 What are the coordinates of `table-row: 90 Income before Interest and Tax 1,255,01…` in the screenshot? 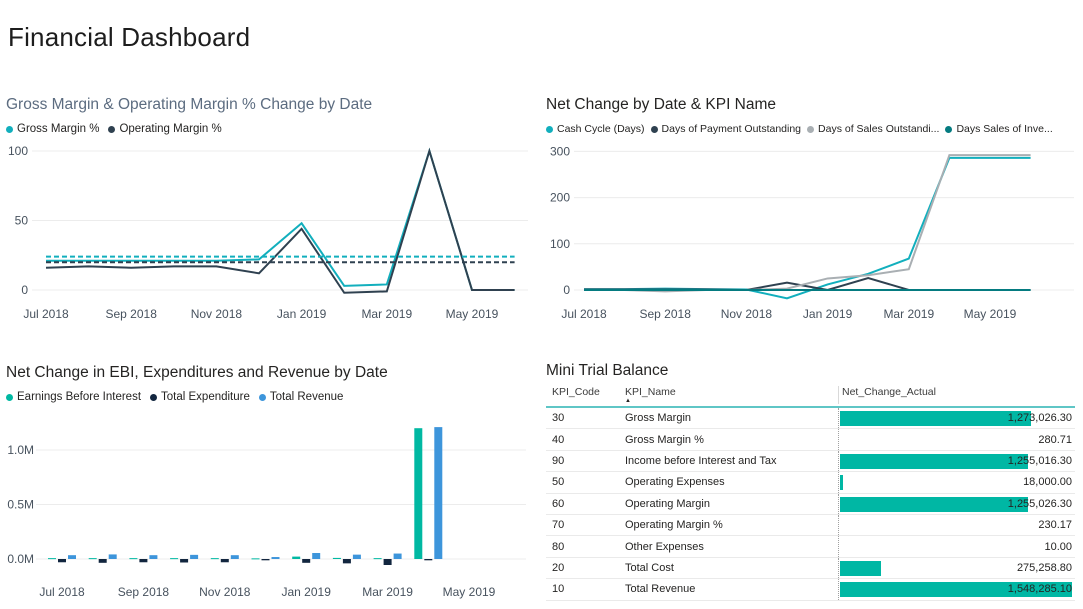 It's located at (810, 461).